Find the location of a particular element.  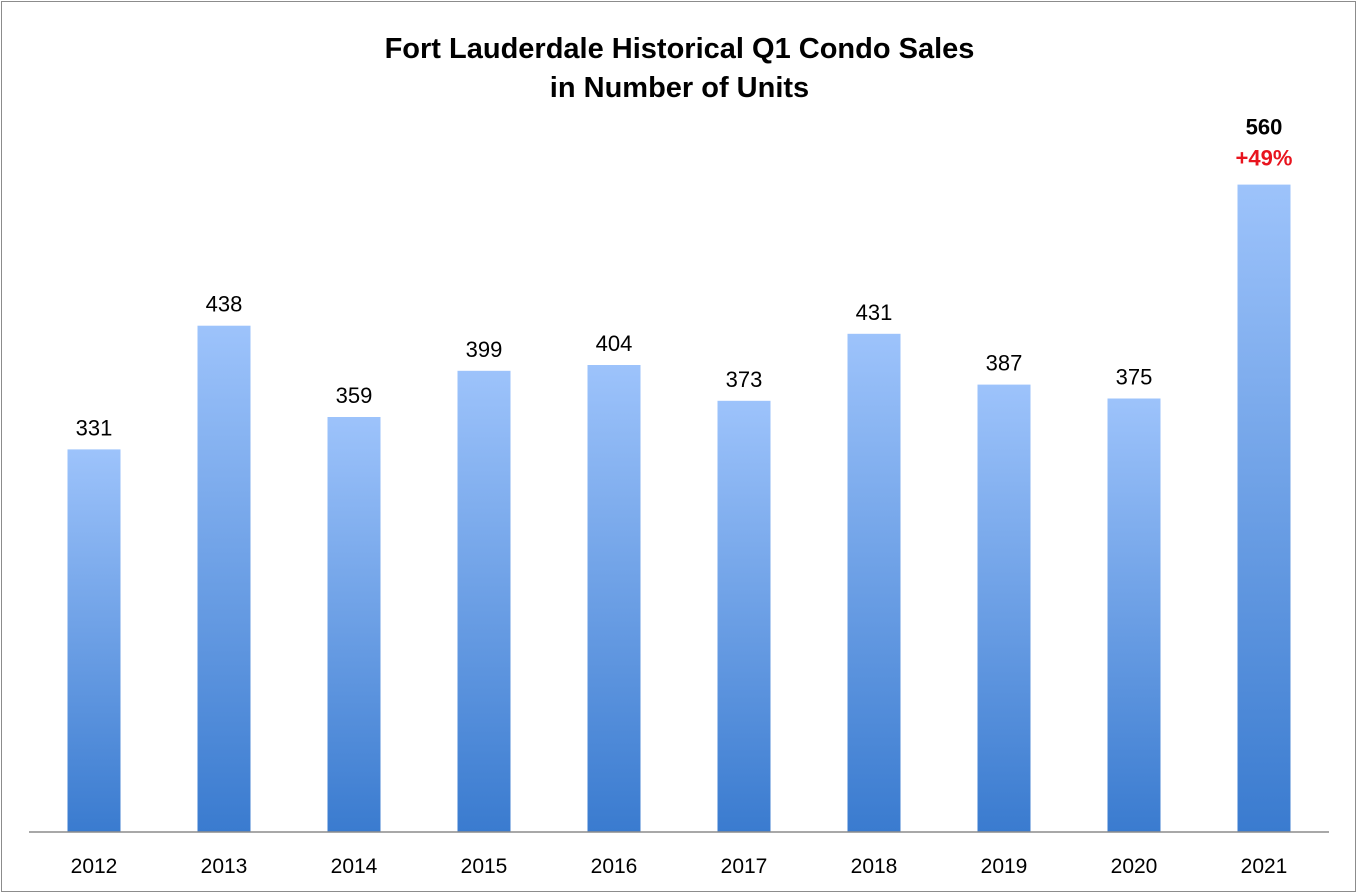

value-label-2018: 431 is located at coordinates (874, 312).